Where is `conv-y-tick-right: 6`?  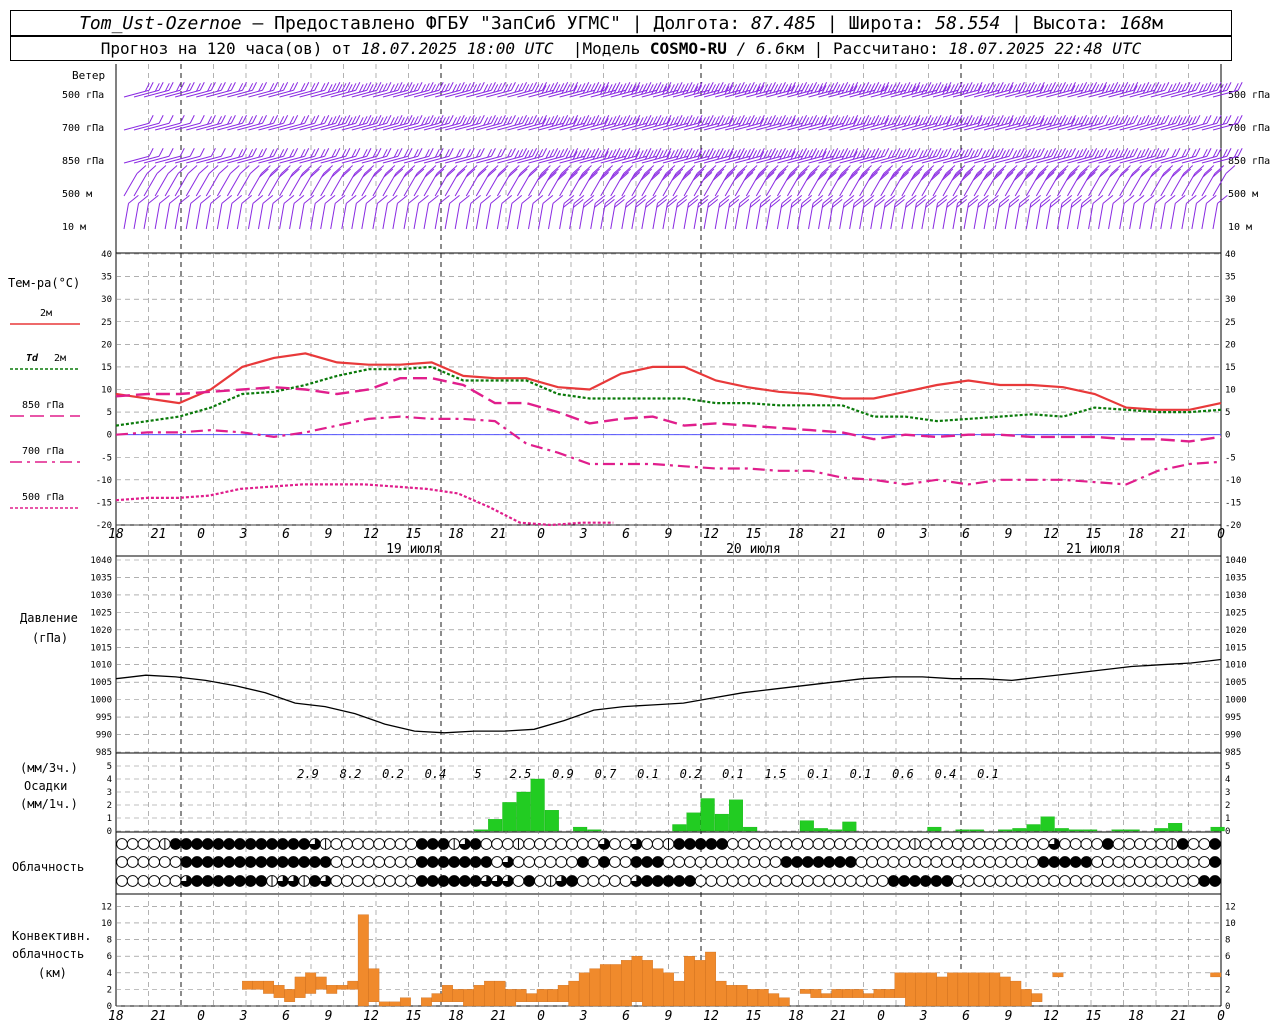
conv-y-tick-right: 6 is located at coordinates (1227, 957).